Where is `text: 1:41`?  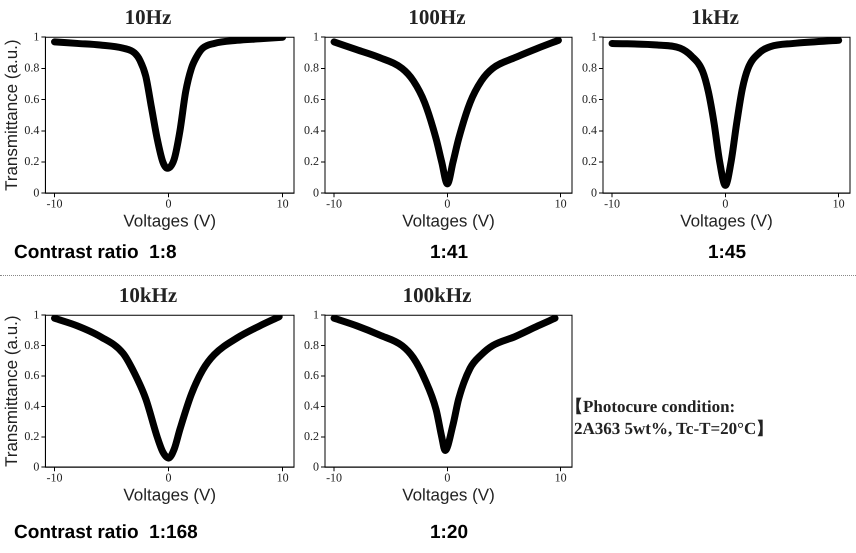
text: 1:41 is located at coordinates (449, 253).